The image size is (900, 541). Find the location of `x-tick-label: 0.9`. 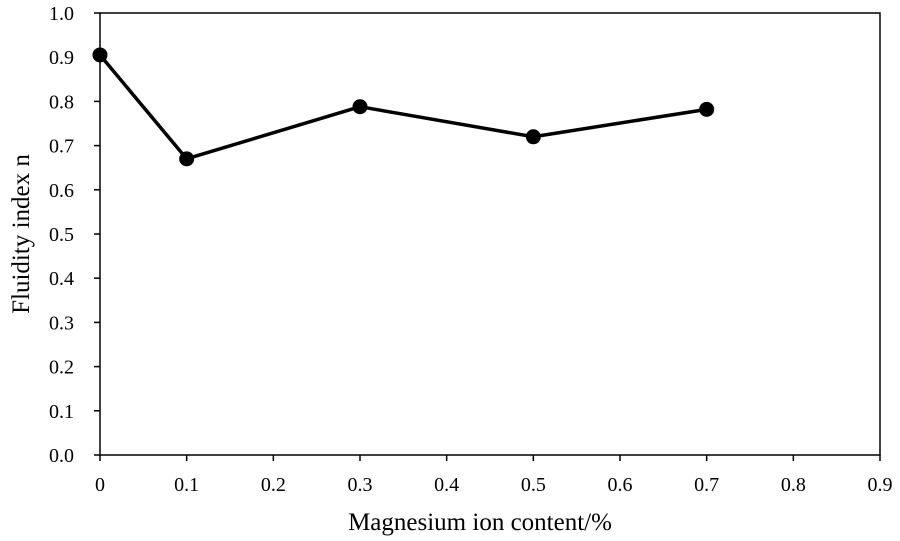

x-tick-label: 0.9 is located at coordinates (880, 485).